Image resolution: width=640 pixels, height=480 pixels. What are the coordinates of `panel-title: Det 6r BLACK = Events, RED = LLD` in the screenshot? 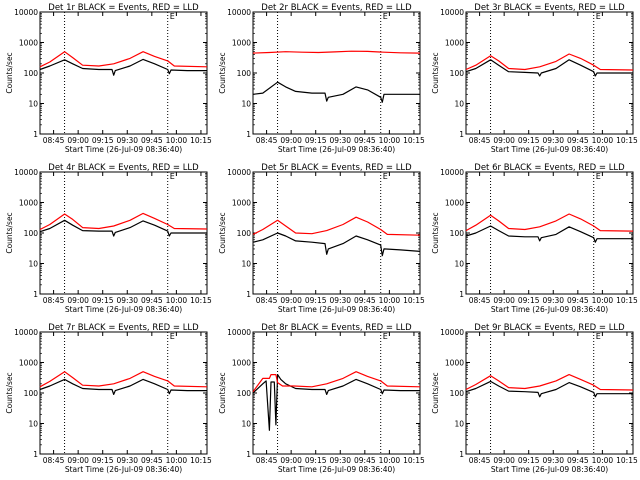 It's located at (549, 168).